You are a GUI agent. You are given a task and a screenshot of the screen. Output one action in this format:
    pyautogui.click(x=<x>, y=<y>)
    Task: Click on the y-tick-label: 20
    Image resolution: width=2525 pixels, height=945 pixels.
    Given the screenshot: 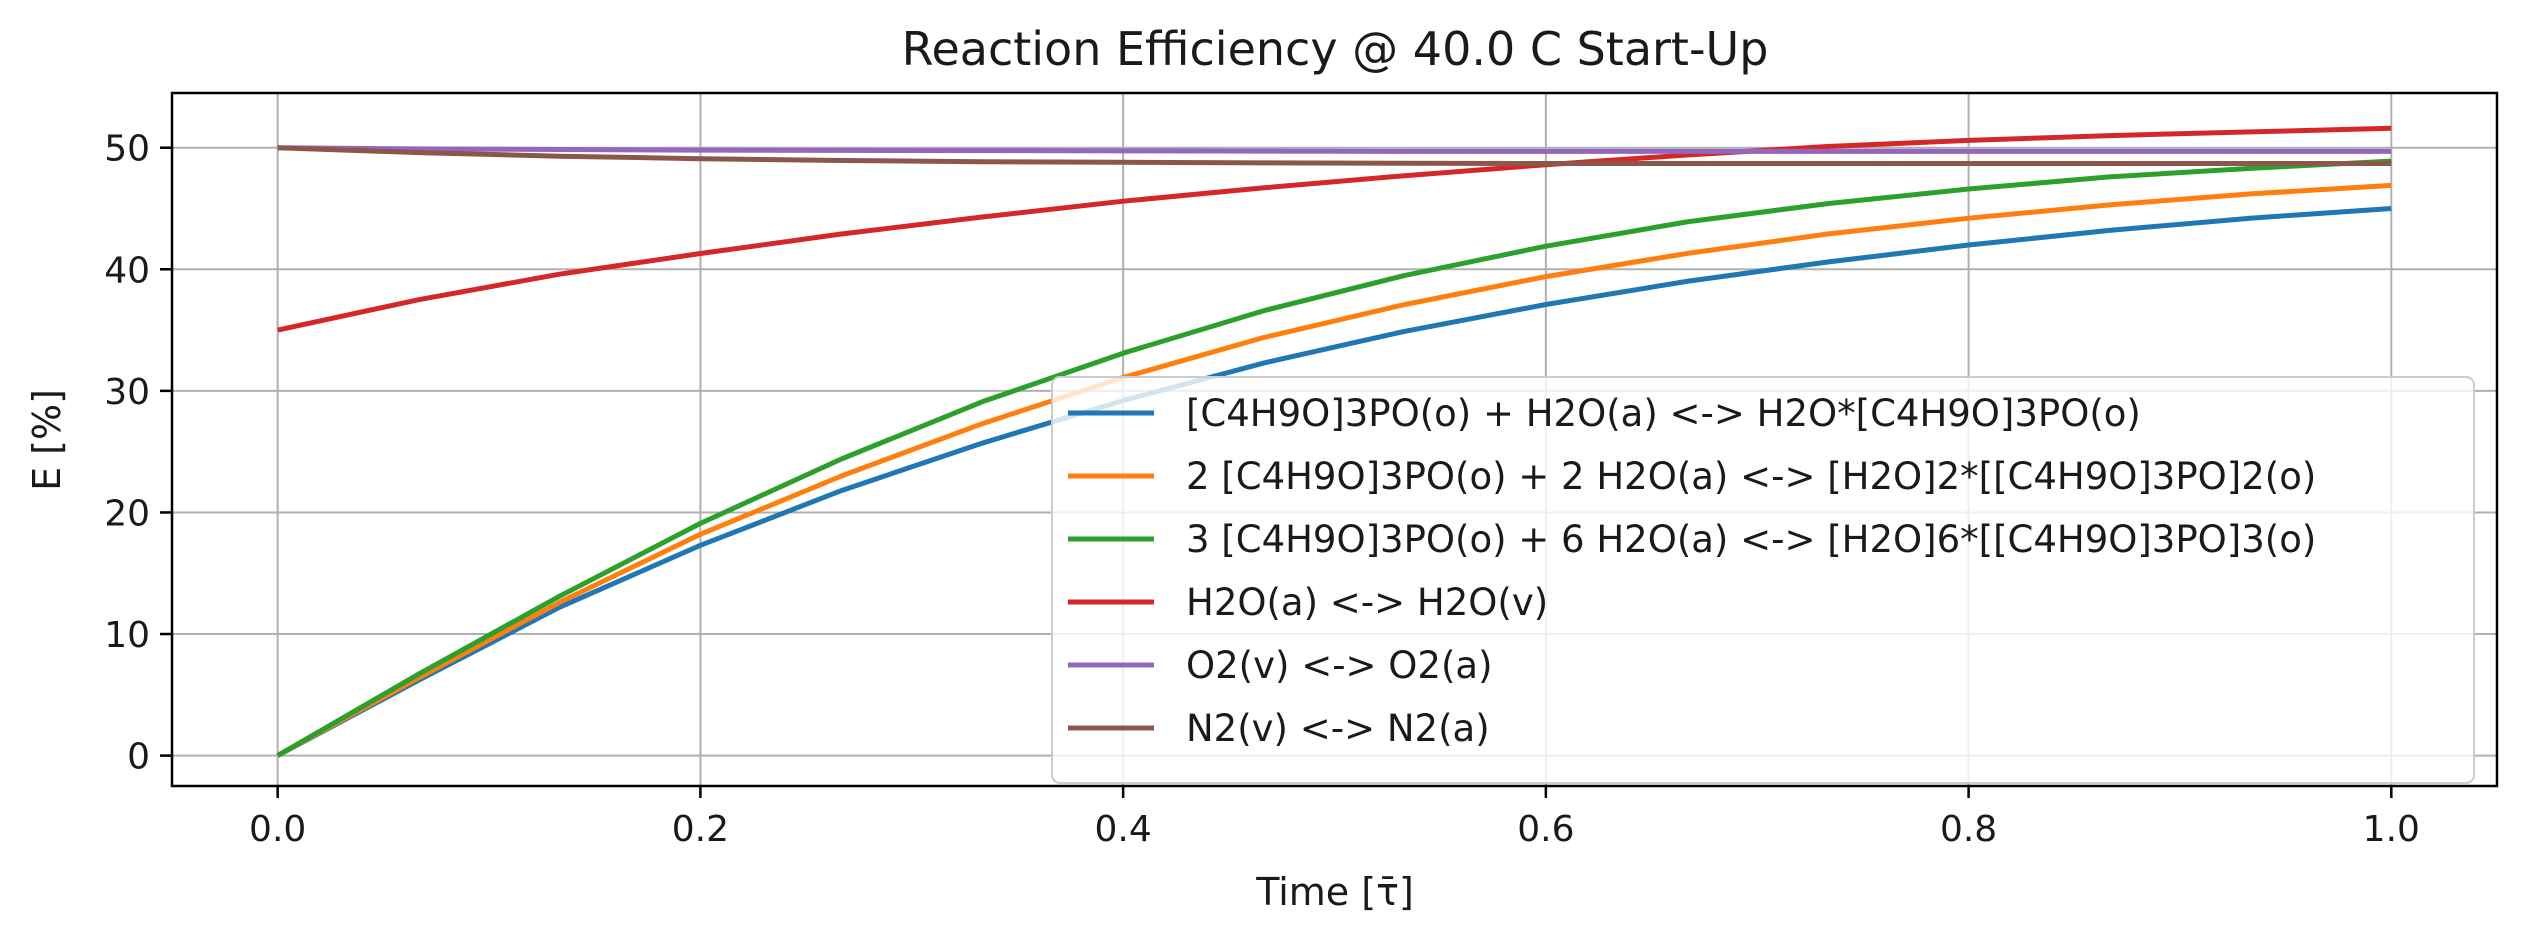 What is the action you would take?
    pyautogui.click(x=127, y=513)
    